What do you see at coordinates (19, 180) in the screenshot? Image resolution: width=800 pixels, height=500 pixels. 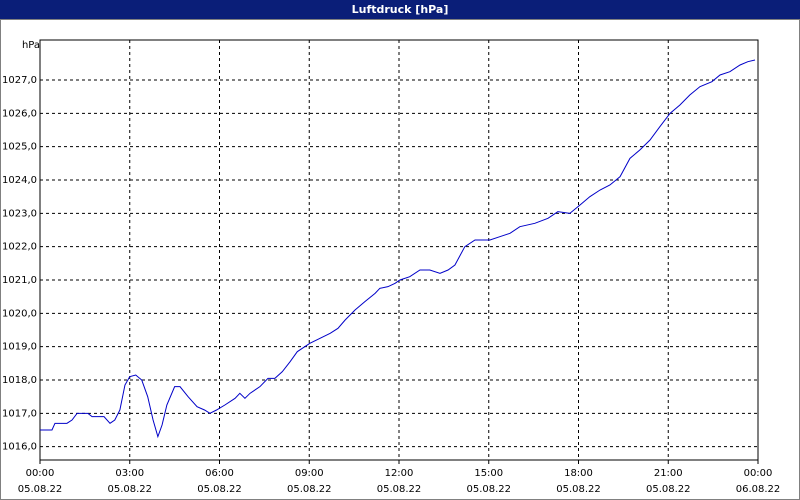 I see `y-tick-label: 1024,0` at bounding box center [19, 180].